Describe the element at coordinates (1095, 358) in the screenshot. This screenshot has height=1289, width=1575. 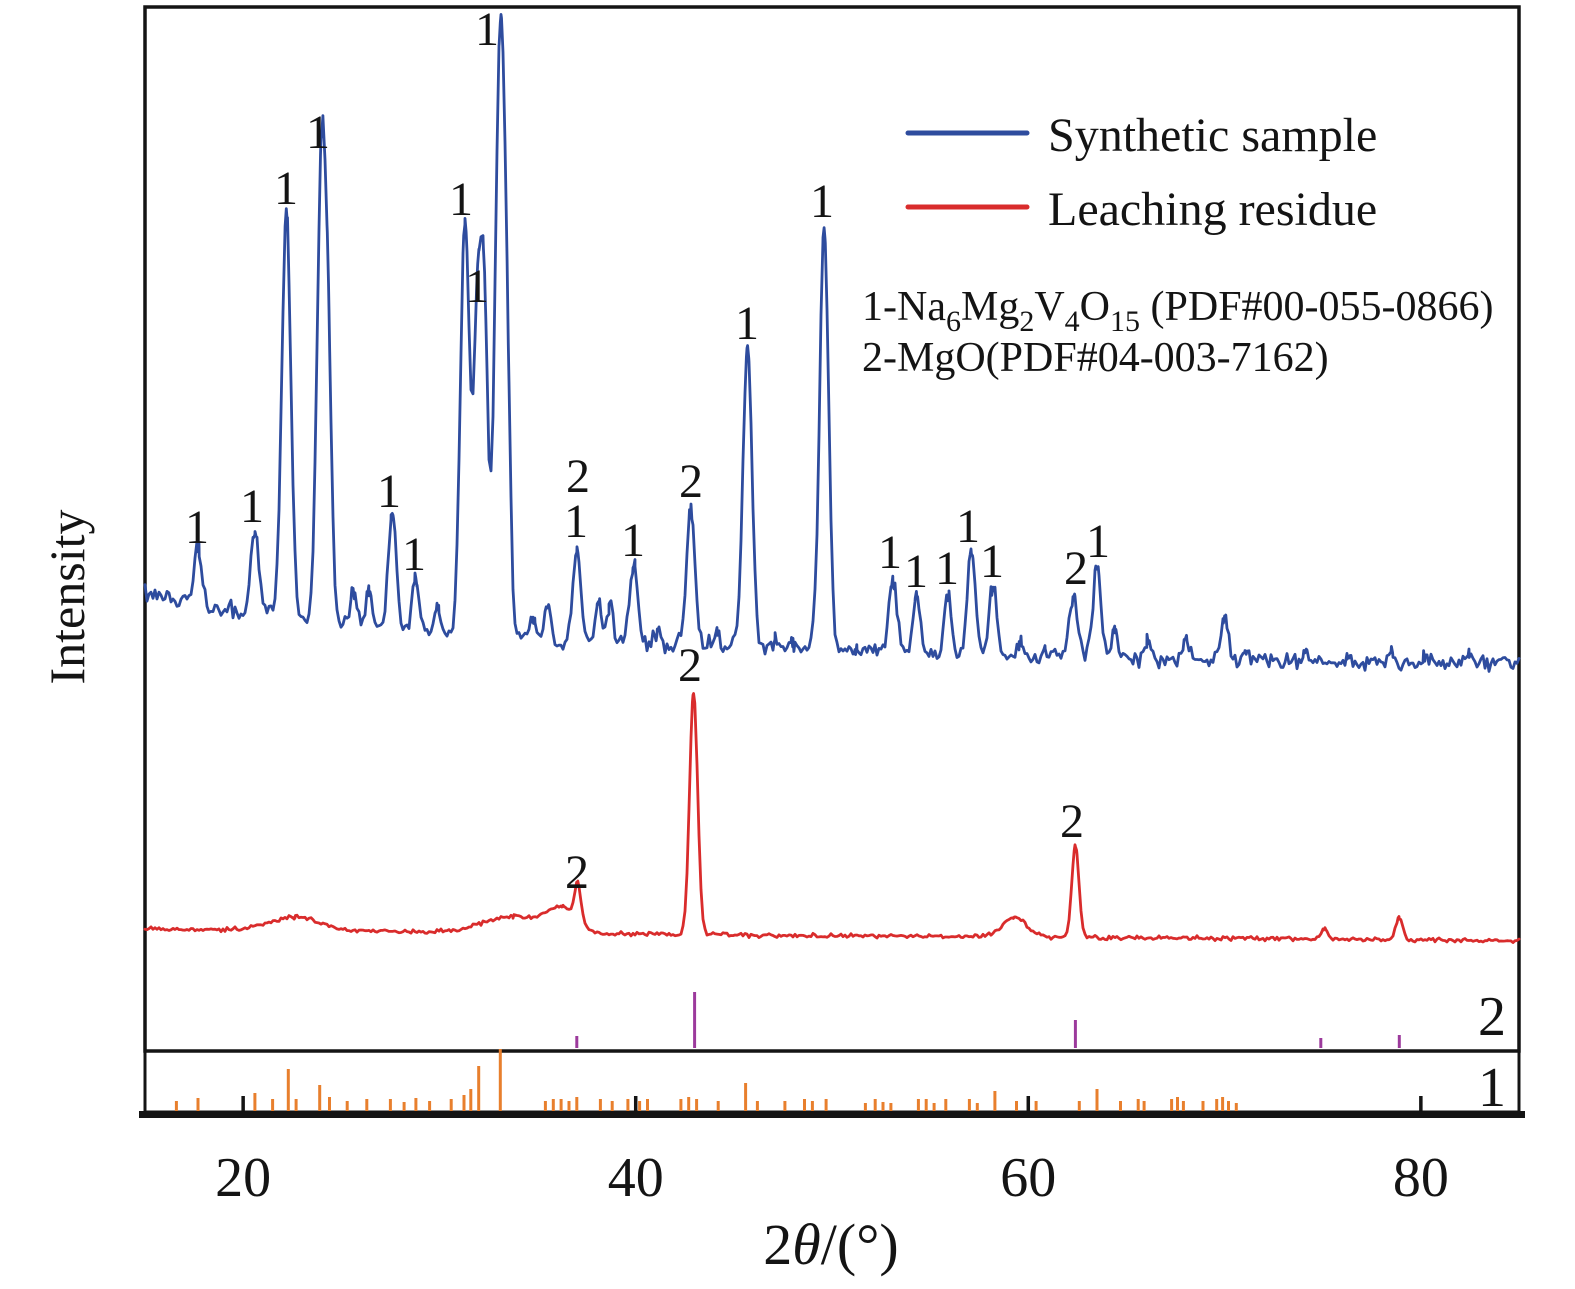
I see `phase-annotation-2: 2-MgO(PDF#04-003-7162)` at that location.